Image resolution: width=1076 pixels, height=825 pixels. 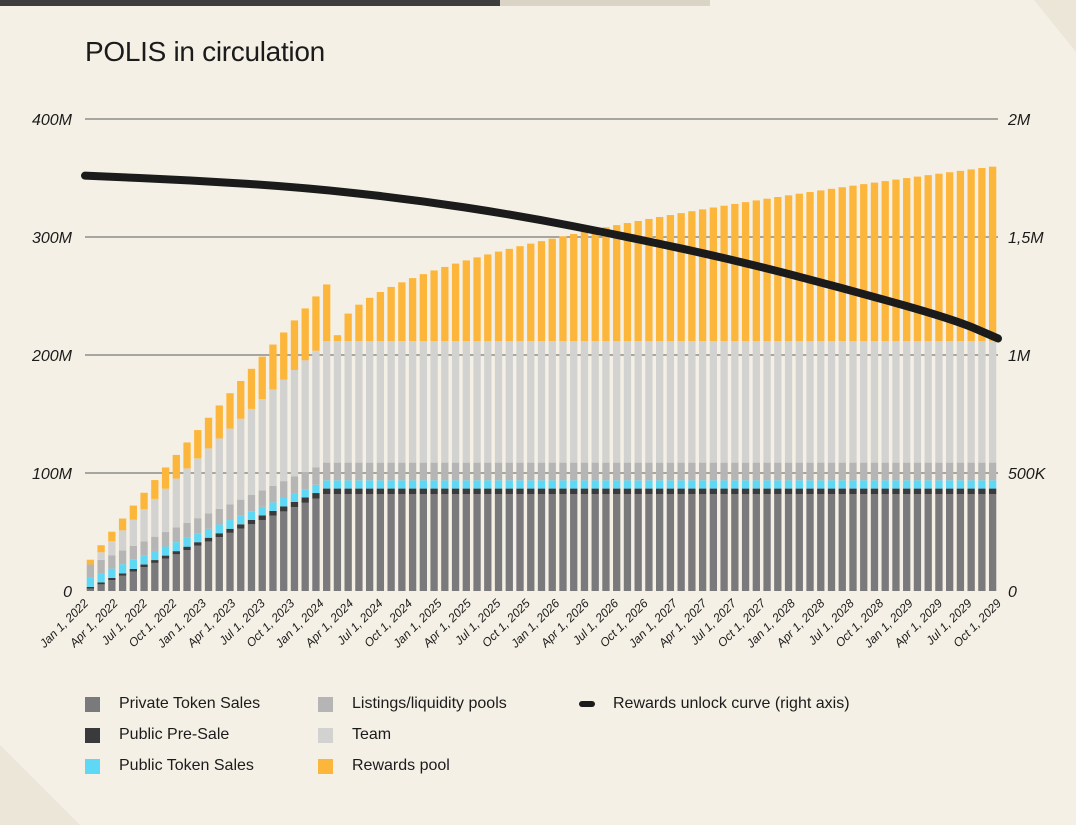 I want to click on legend-item-rewards-pool: Rewards pool, so click(x=384, y=766).